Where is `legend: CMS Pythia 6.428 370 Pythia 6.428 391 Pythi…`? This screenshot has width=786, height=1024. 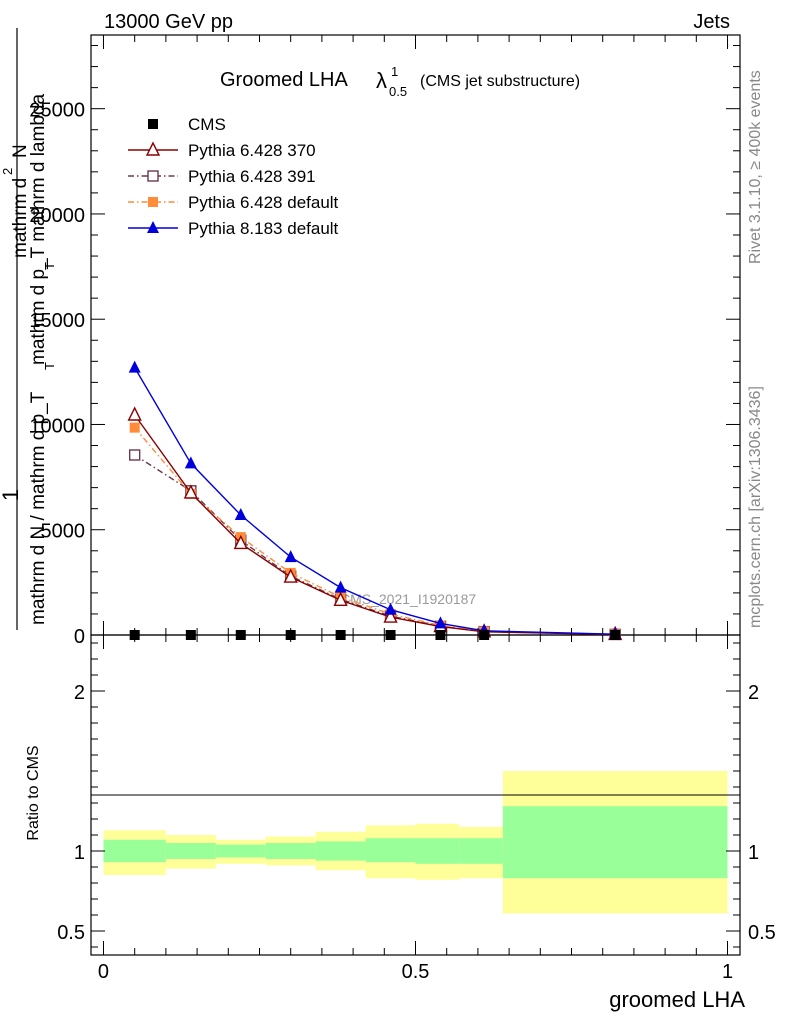 legend: CMS Pythia 6.428 370 Pythia 6.428 391 Pythi… is located at coordinates (233, 176).